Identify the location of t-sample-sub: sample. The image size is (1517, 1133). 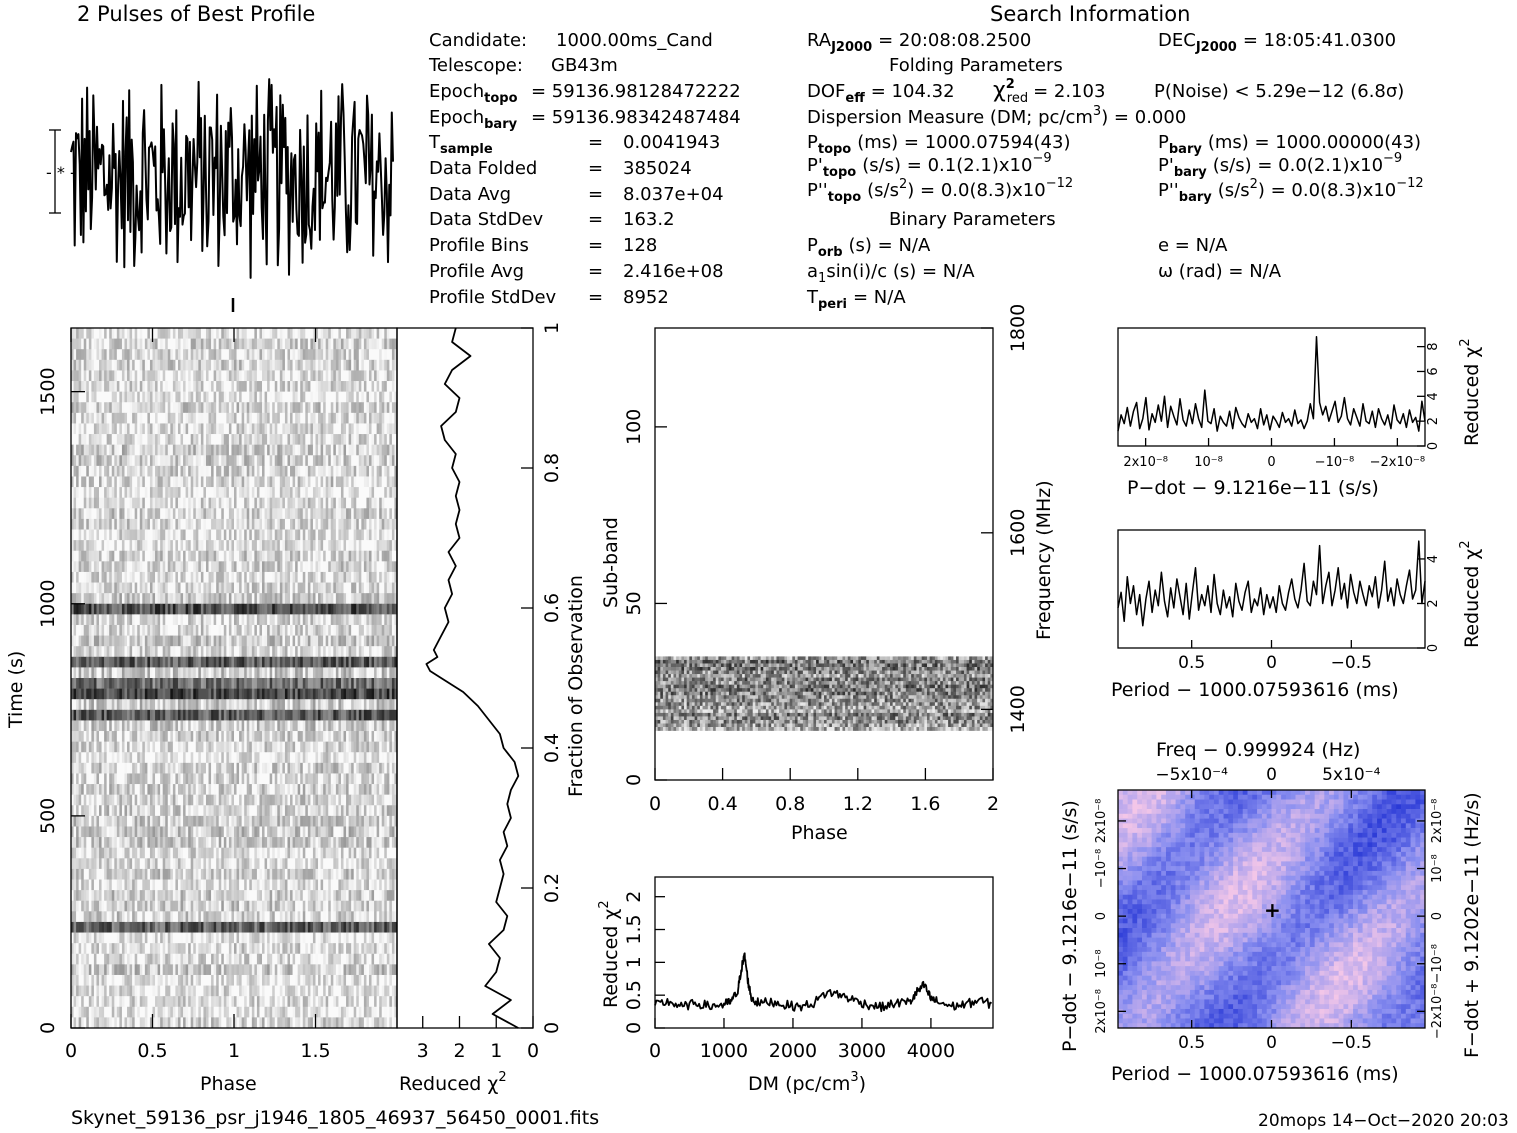
(466, 149).